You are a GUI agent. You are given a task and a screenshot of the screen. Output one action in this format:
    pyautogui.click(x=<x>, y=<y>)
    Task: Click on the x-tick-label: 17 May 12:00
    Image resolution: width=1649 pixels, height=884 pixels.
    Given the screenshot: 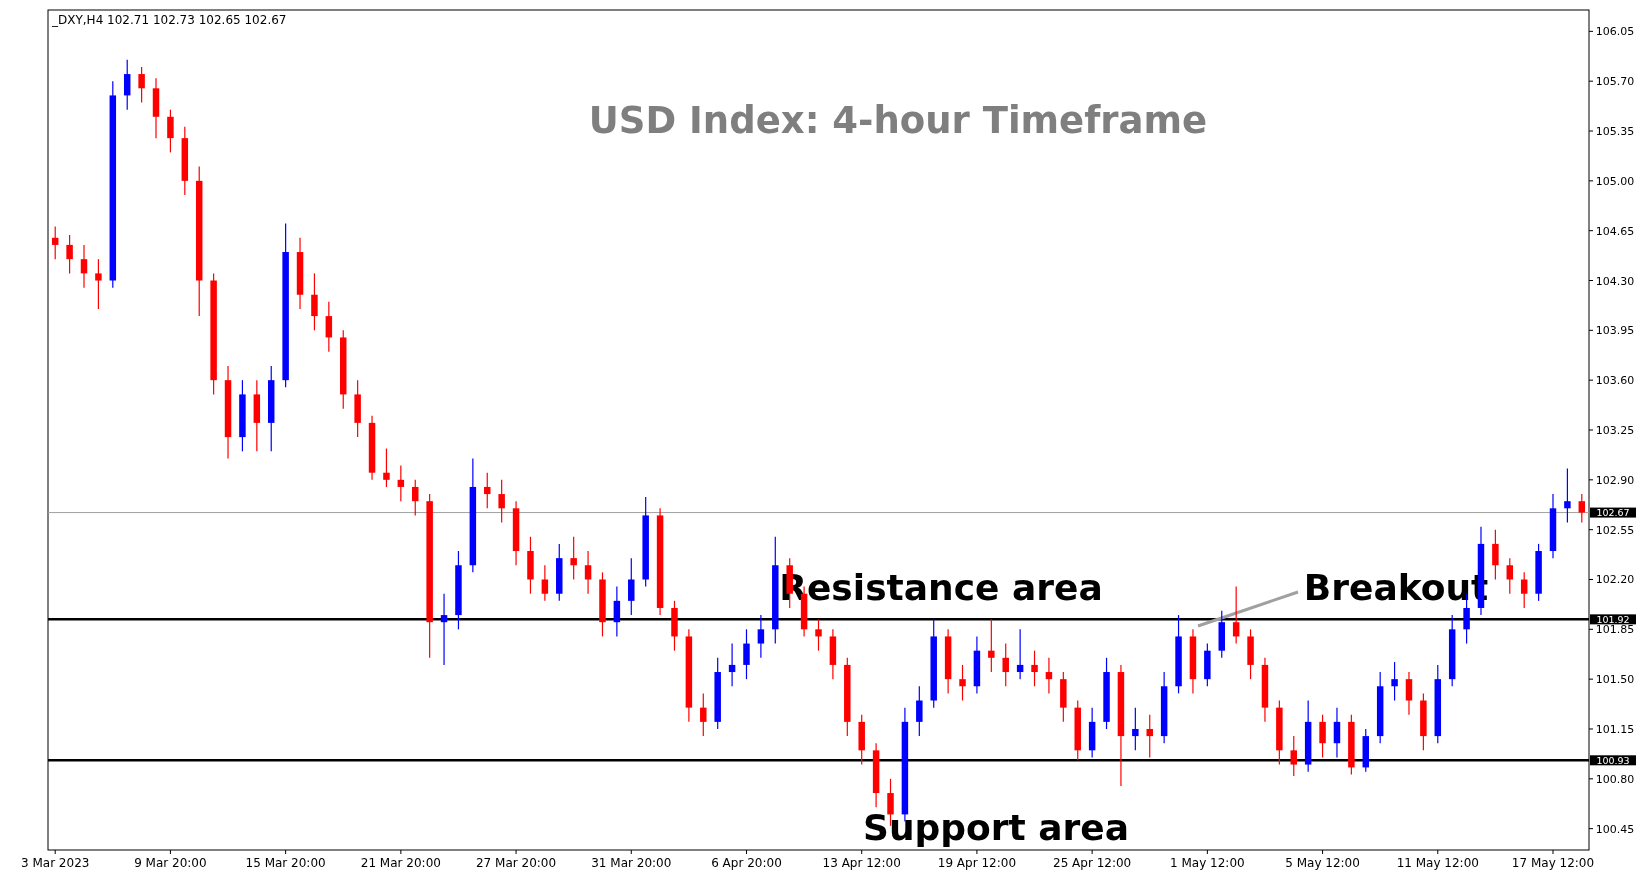 What is the action you would take?
    pyautogui.click(x=1553, y=863)
    